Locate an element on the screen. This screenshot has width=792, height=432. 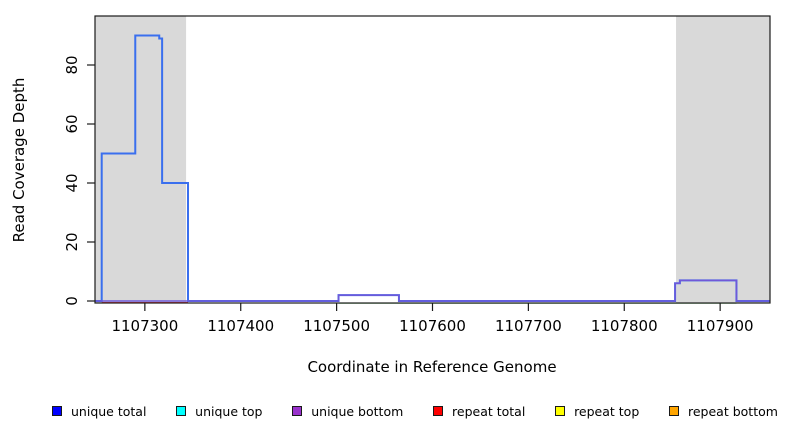
series-line-unique-bottom is located at coordinates (432, 290).